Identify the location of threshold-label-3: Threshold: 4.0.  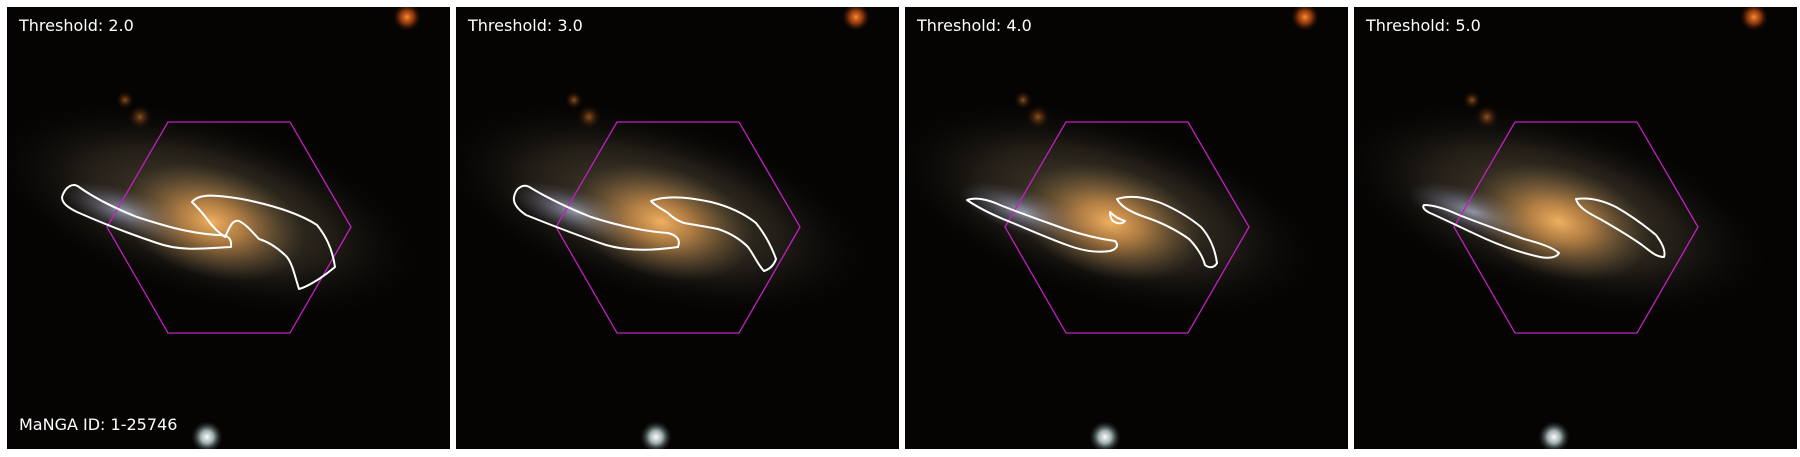
(974, 25).